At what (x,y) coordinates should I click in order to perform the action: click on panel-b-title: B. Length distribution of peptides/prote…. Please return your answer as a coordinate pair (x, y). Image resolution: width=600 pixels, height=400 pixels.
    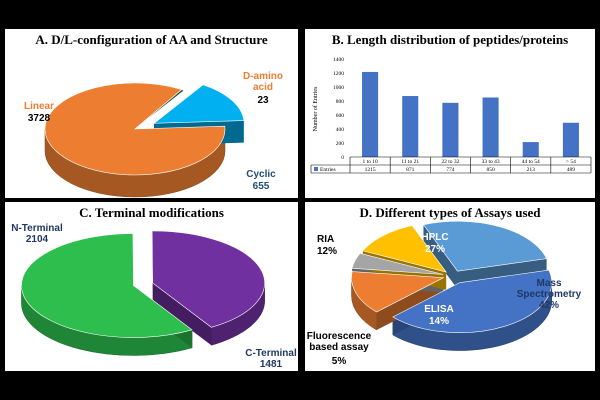
    Looking at the image, I should click on (450, 39).